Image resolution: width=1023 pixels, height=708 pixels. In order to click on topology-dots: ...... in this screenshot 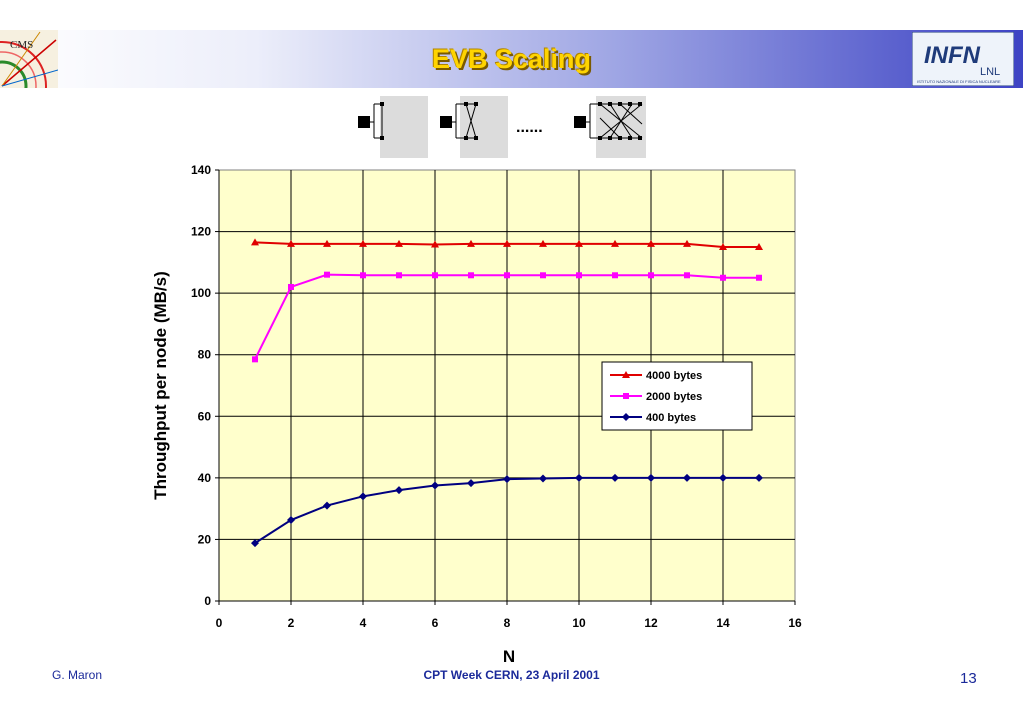, I will do `click(529, 127)`.